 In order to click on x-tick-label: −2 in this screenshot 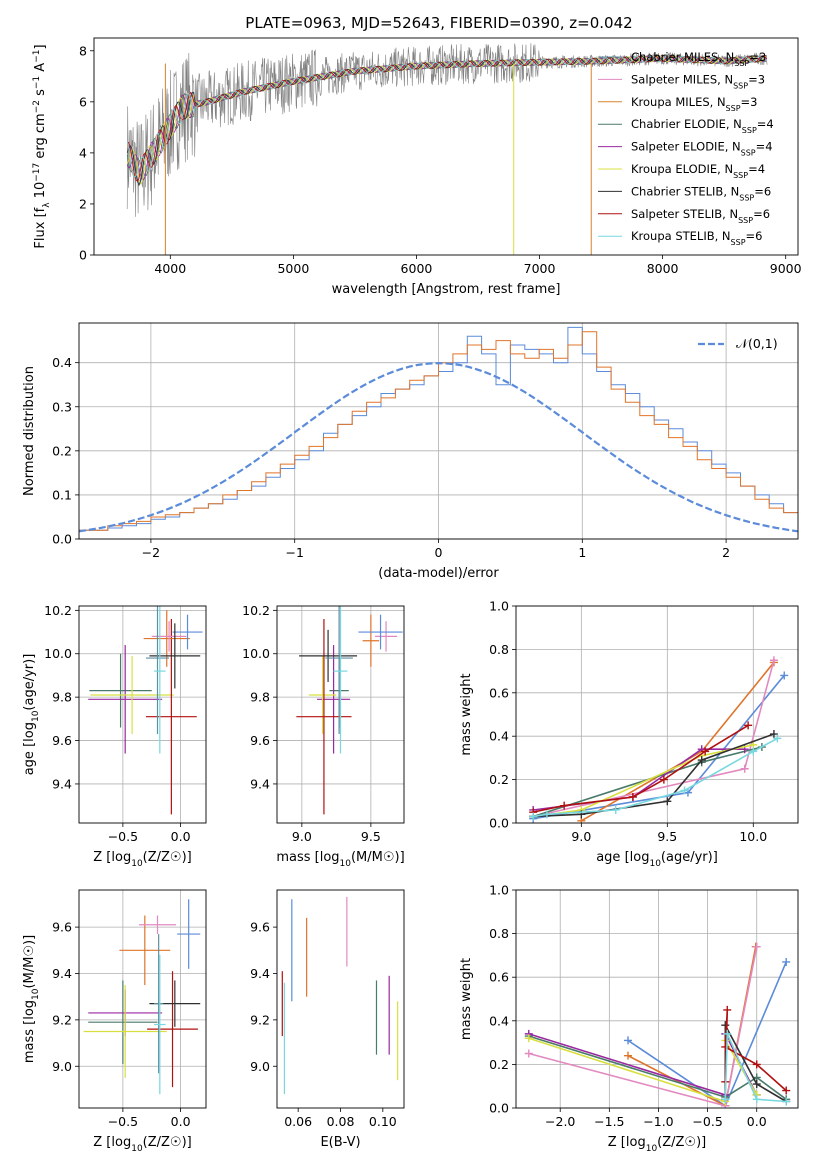, I will do `click(151, 552)`.